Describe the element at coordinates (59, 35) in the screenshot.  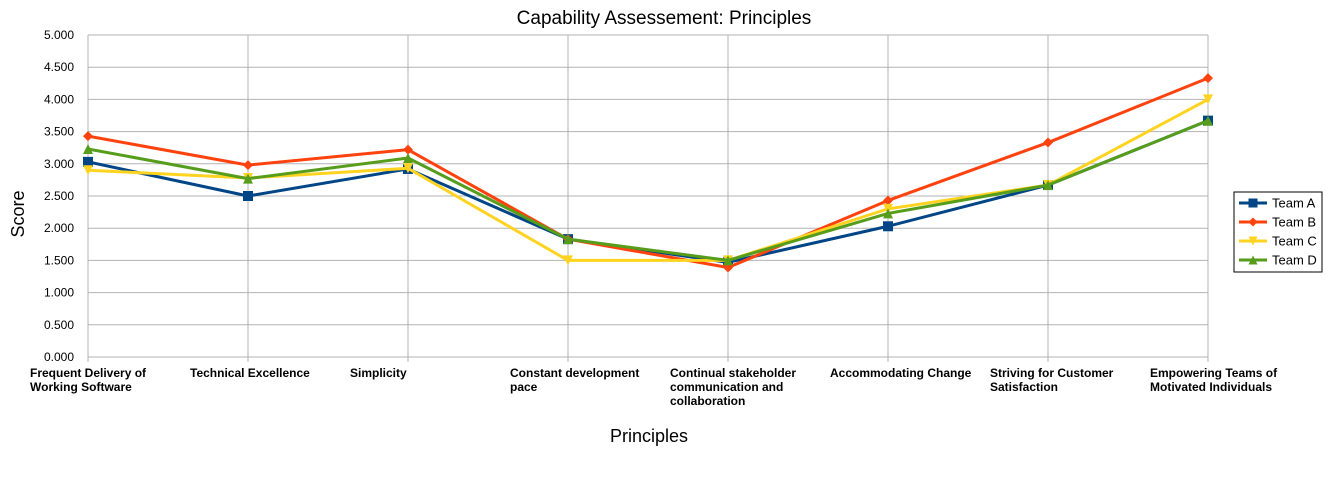
I see `y-tick-label: 5.000` at that location.